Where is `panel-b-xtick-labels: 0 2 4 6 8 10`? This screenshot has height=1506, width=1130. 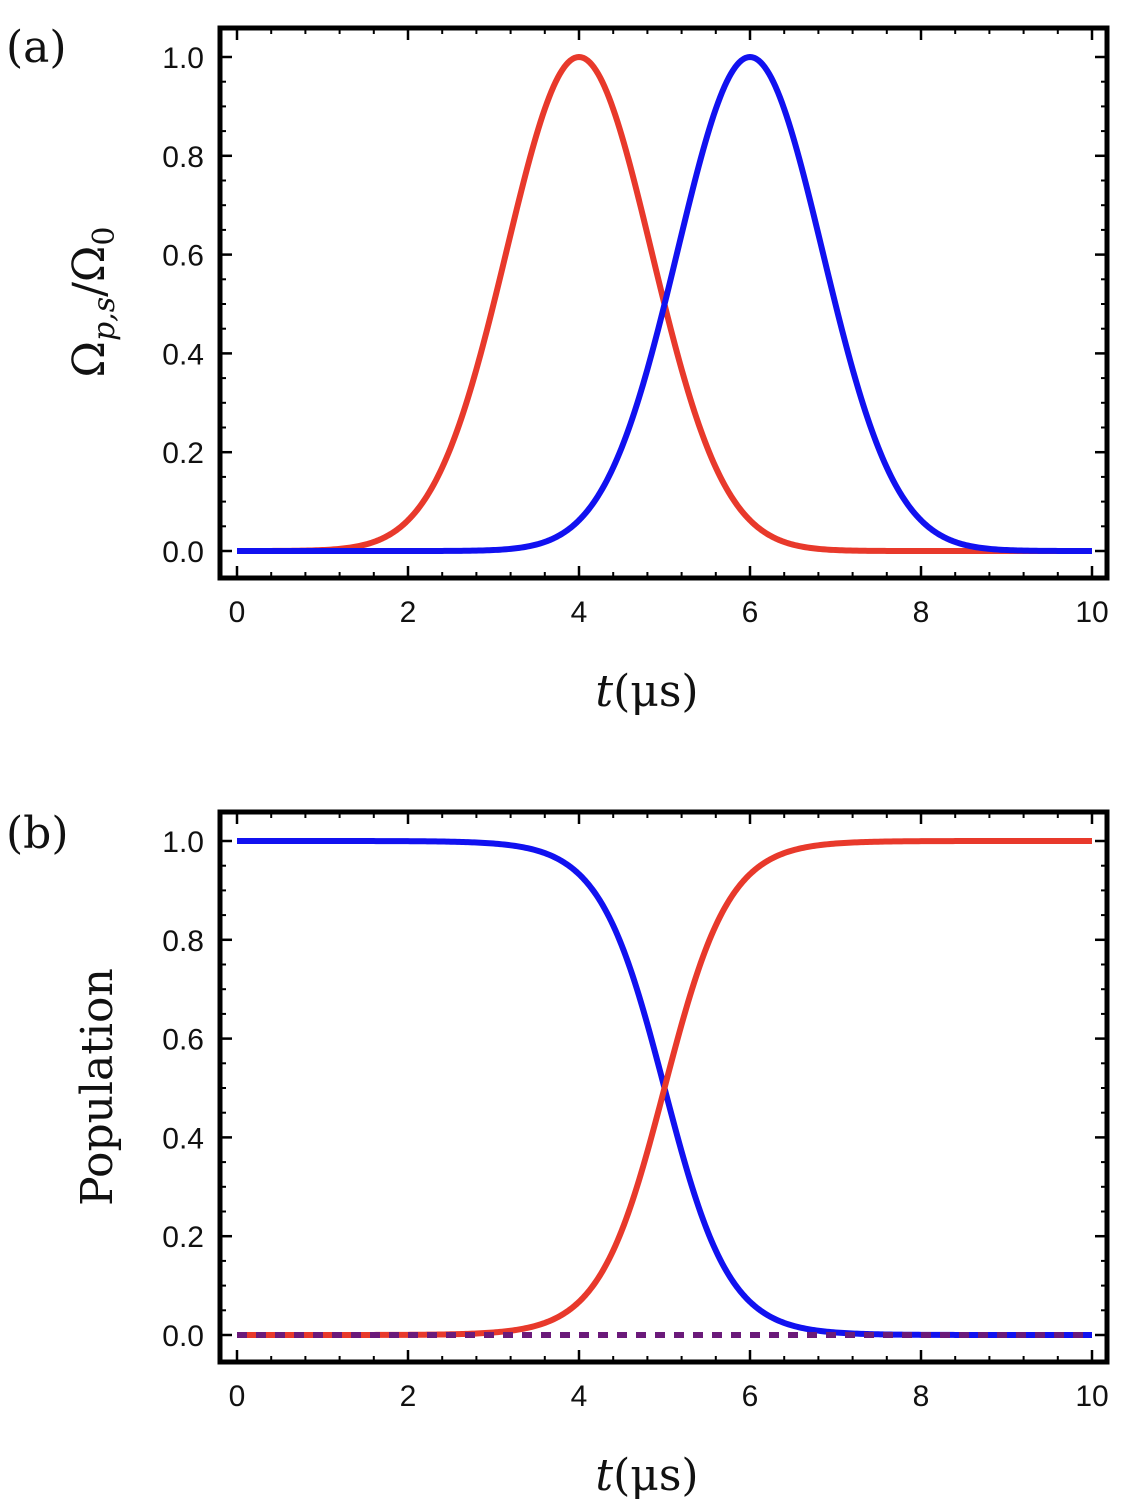
panel-b-xtick-labels: 0 2 4 6 8 10 is located at coordinates (669, 1396).